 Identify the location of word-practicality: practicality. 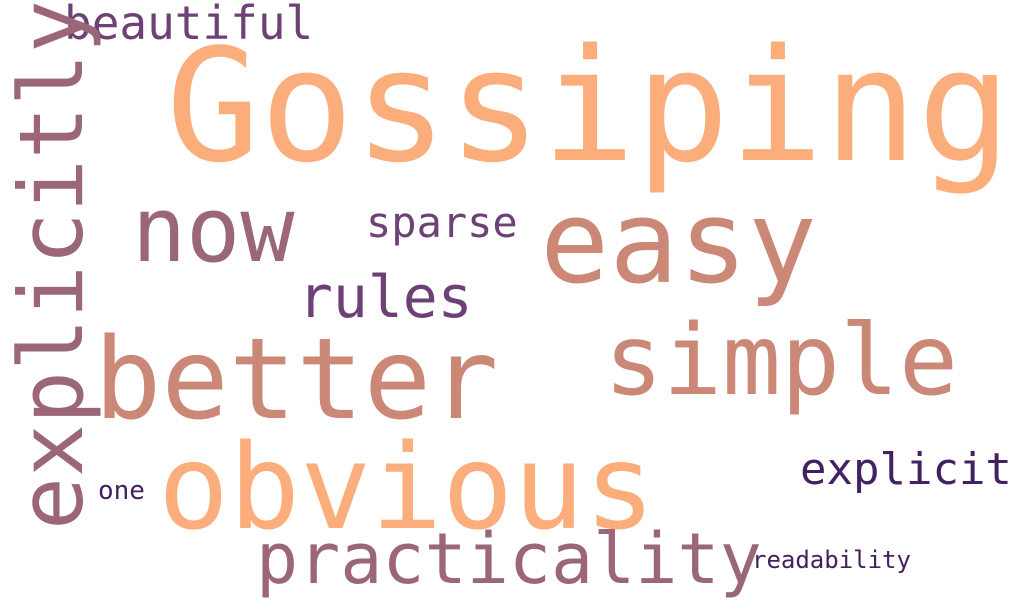
(509, 559).